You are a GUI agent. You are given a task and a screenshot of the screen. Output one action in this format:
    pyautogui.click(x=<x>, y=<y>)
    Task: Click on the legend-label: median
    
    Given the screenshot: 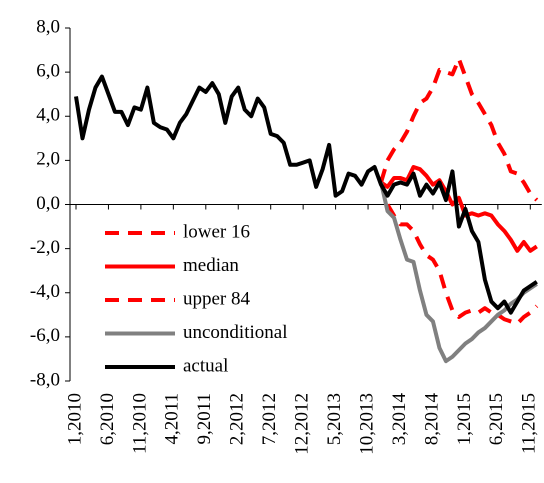 What is the action you would take?
    pyautogui.click(x=211, y=265)
    